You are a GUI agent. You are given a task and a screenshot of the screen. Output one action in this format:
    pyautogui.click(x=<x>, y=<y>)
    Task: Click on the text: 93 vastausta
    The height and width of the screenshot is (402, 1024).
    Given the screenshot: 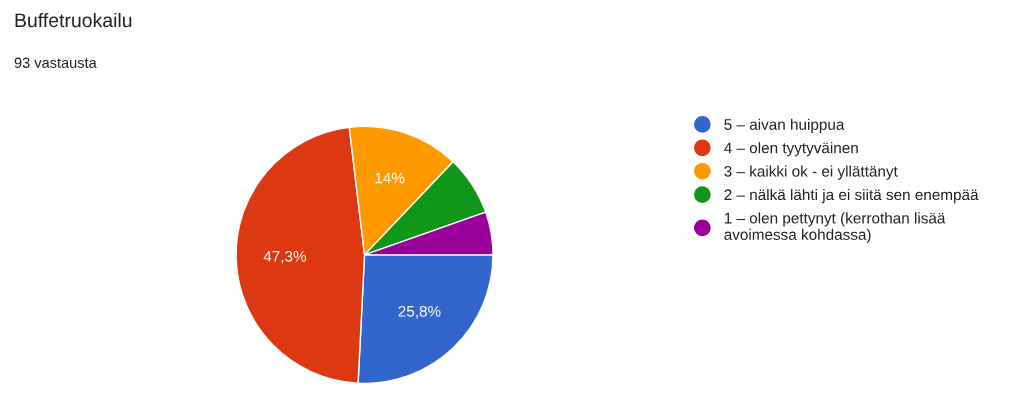 What is the action you would take?
    pyautogui.click(x=55, y=62)
    